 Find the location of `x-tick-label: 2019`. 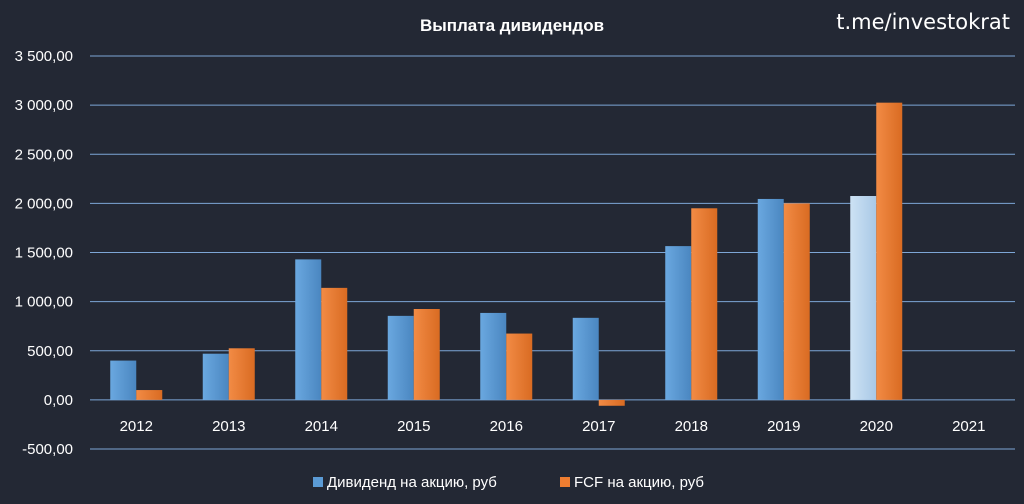

x-tick-label: 2019 is located at coordinates (783, 426).